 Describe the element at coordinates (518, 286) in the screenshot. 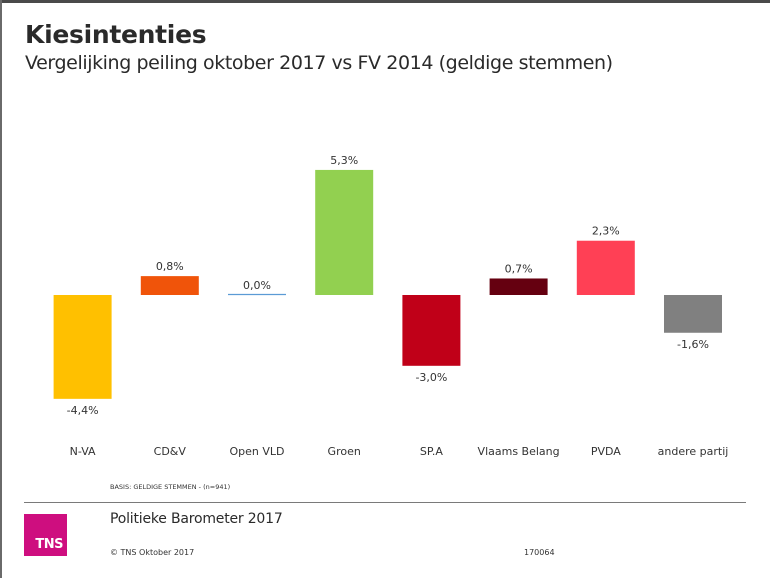

I see `bar-vlaams-belang` at that location.